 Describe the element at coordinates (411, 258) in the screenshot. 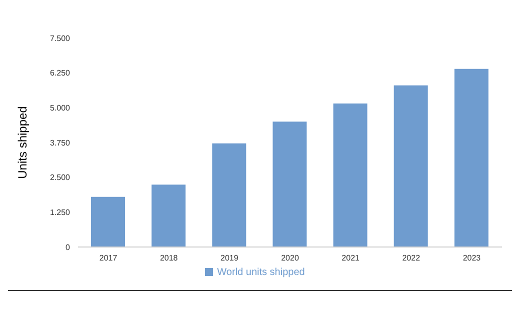

I see `x-tick-label: 2022` at that location.